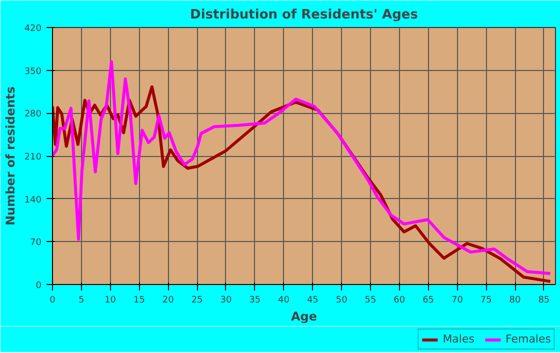 The image size is (560, 353). I want to click on x-tick-label: 15, so click(139, 301).